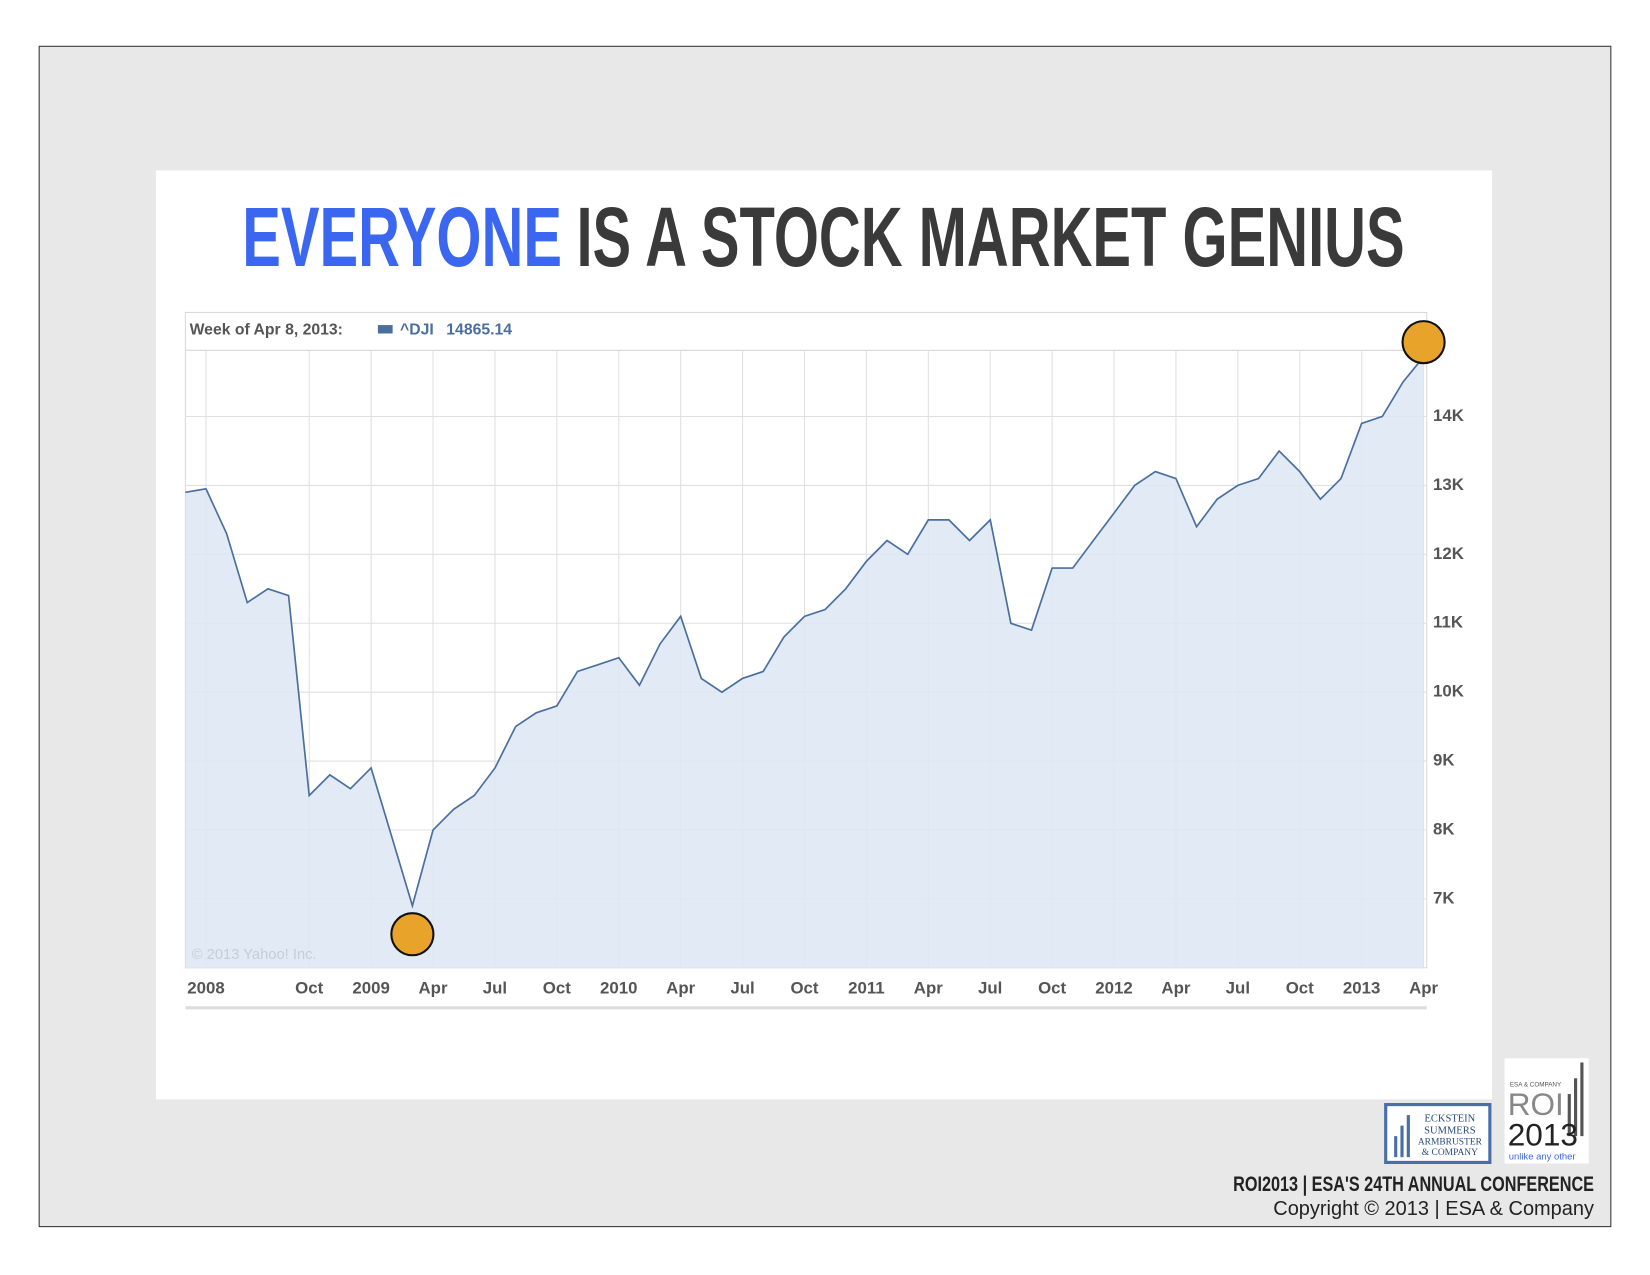 This screenshot has width=1650, height=1275. What do you see at coordinates (1113, 987) in the screenshot?
I see `x-tick-label: 2012` at bounding box center [1113, 987].